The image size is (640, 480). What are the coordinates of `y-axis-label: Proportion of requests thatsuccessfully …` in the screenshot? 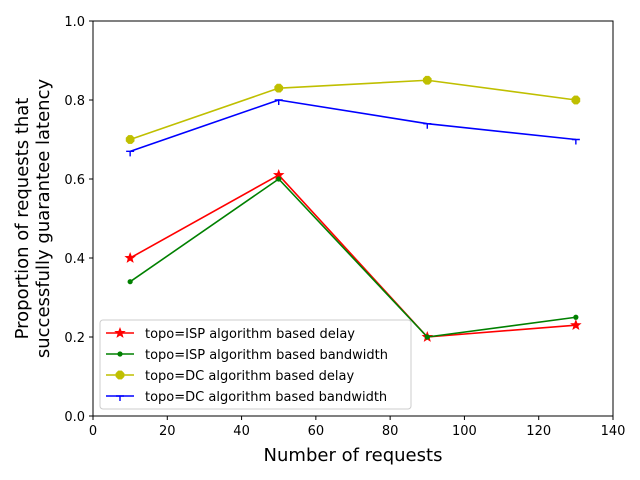 It's located at (33, 219).